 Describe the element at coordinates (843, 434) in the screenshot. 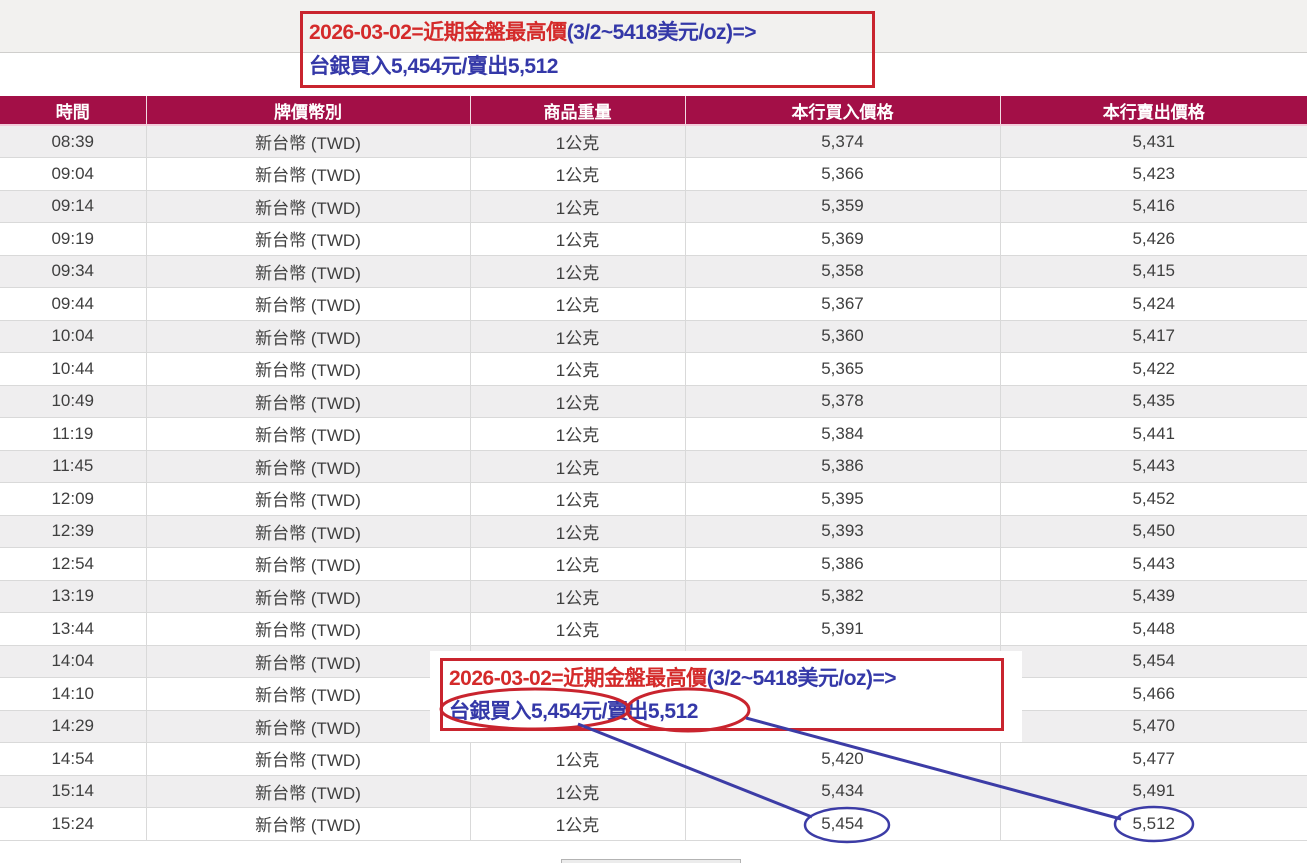

I see `cell-buy-price: 5,384` at that location.